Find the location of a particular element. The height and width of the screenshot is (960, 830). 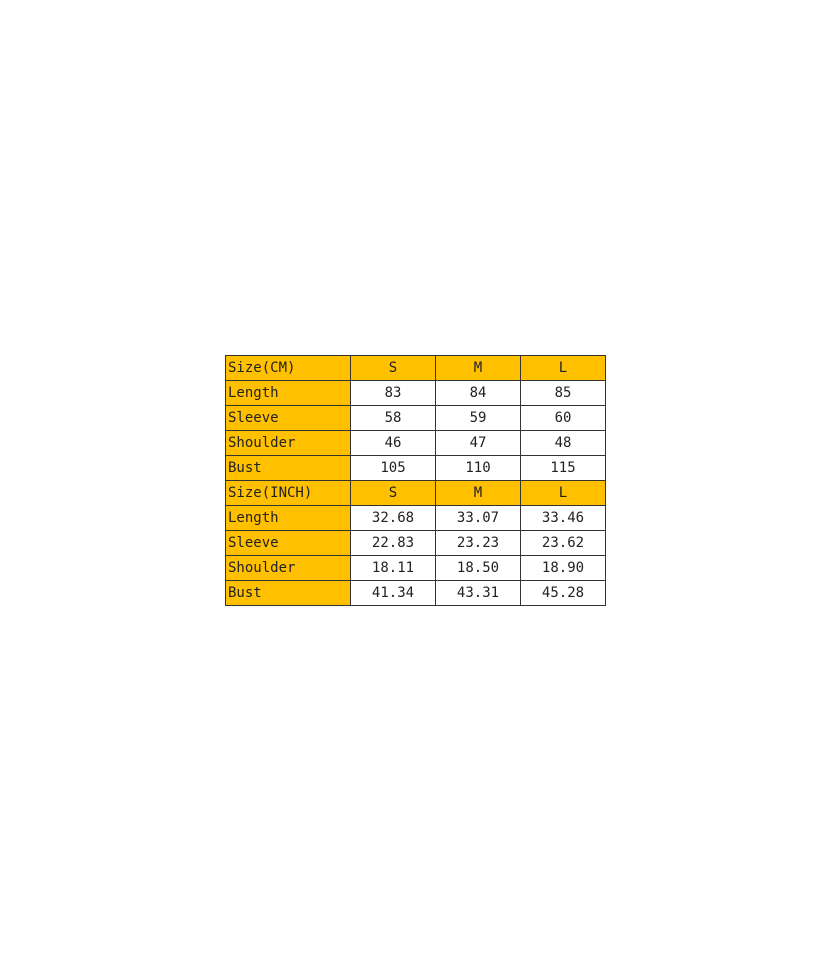

value-cell: 59 is located at coordinates (478, 418).